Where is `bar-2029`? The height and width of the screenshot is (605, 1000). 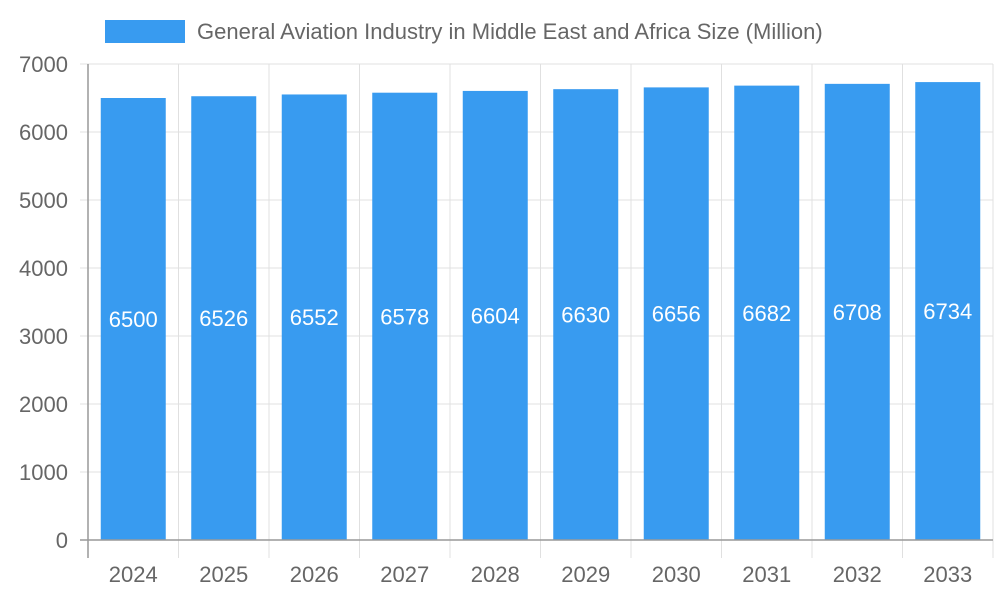 bar-2029 is located at coordinates (586, 314).